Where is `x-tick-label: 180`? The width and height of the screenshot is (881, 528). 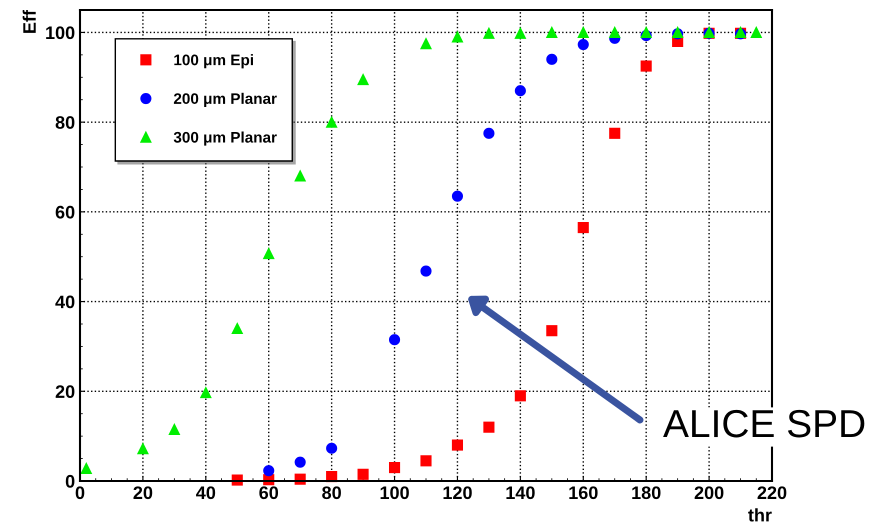
x-tick-label: 180 is located at coordinates (646, 493).